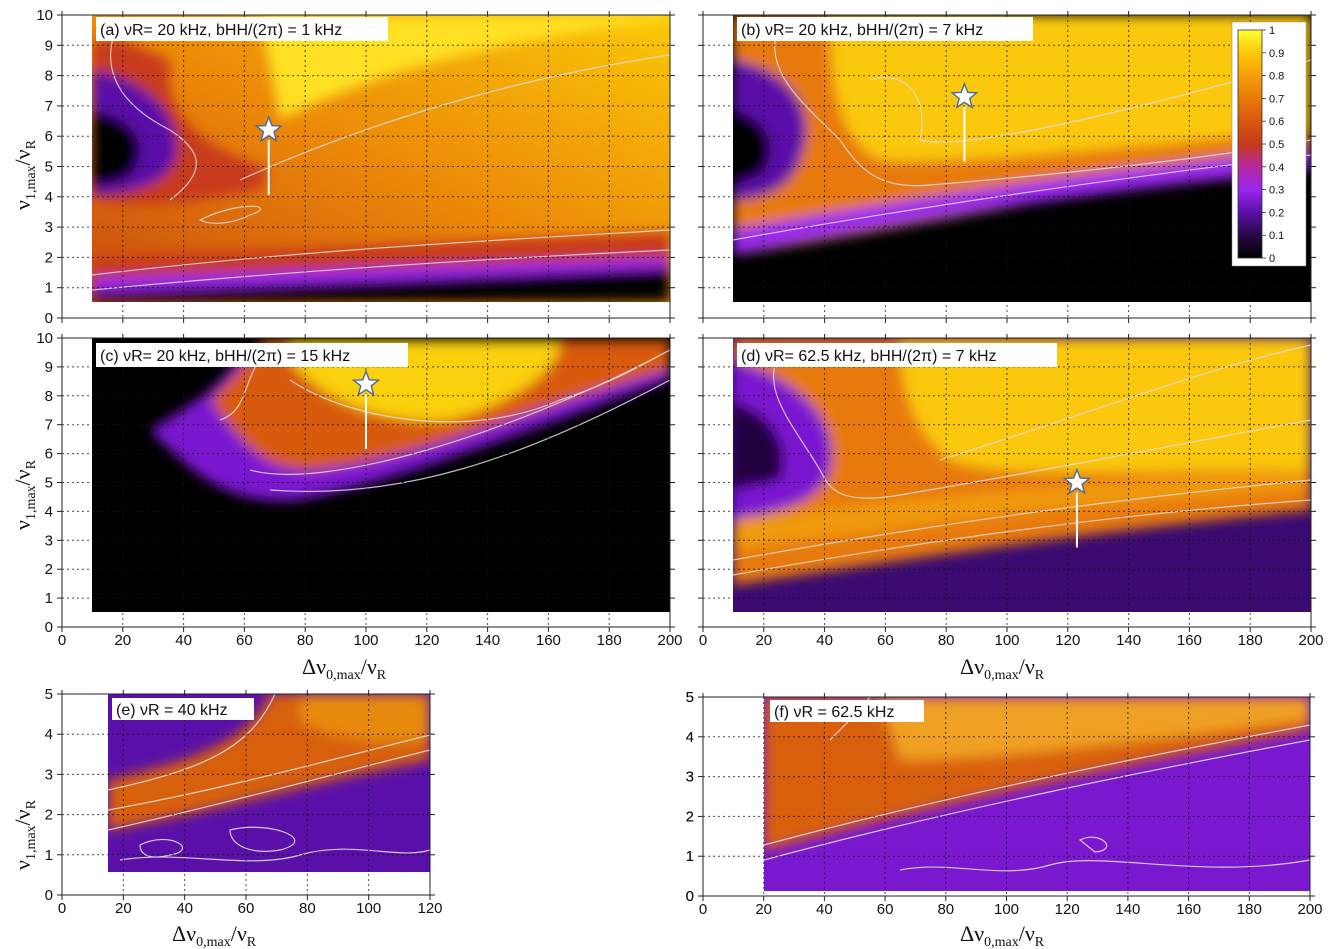 The height and width of the screenshot is (949, 1338). I want to click on ytick-label-c: 0, so click(49, 627).